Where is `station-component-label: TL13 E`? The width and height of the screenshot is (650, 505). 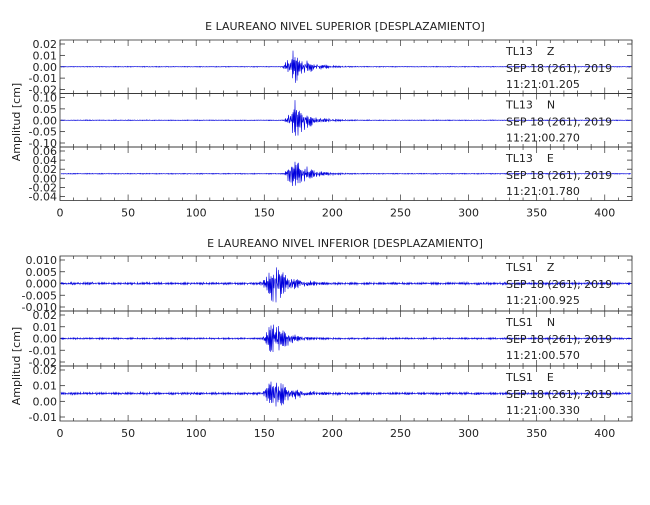 station-component-label: TL13 E is located at coordinates (529, 158).